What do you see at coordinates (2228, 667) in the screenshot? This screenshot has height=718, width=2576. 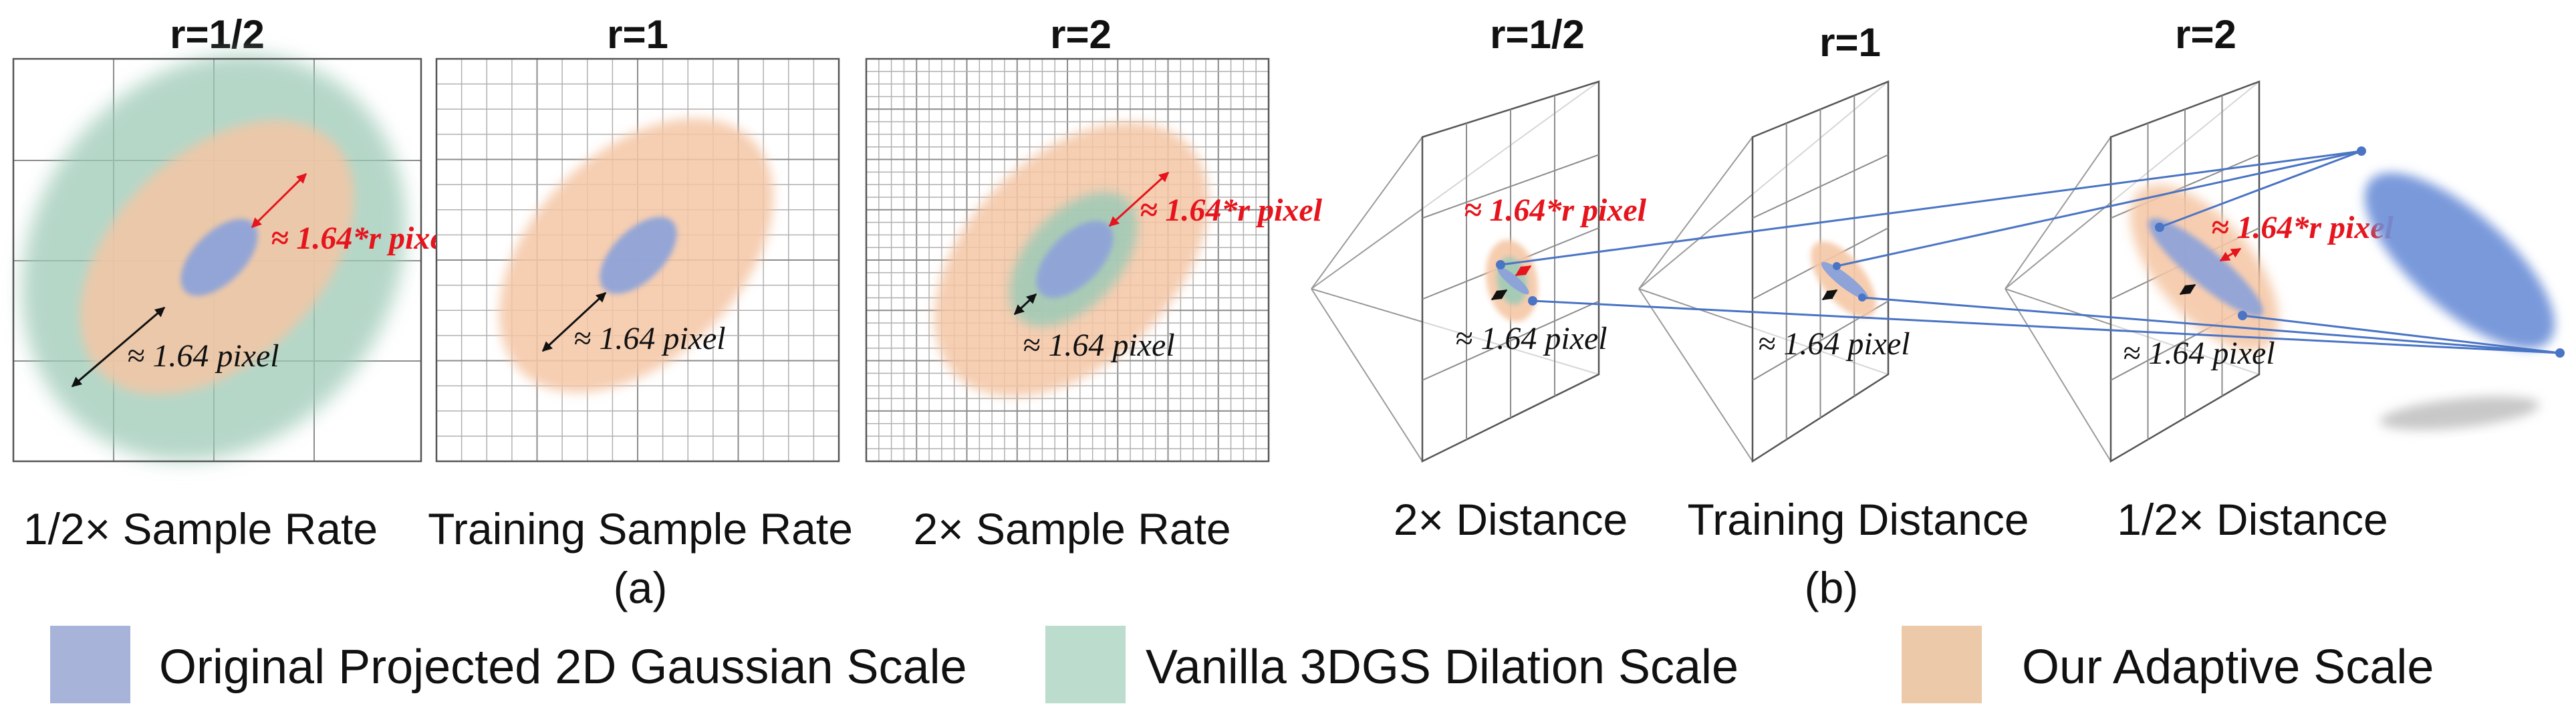 I see `legend-label-adaptive: Our Adaptive Scale` at bounding box center [2228, 667].